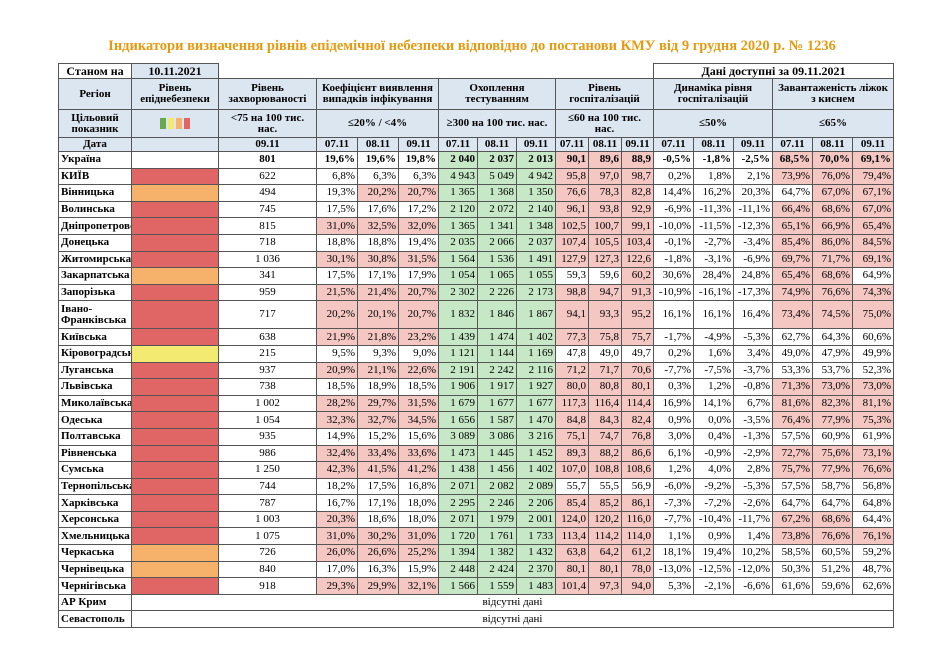 The width and height of the screenshot is (944, 670). I want to click on hosp-value: 93,3, so click(605, 315).